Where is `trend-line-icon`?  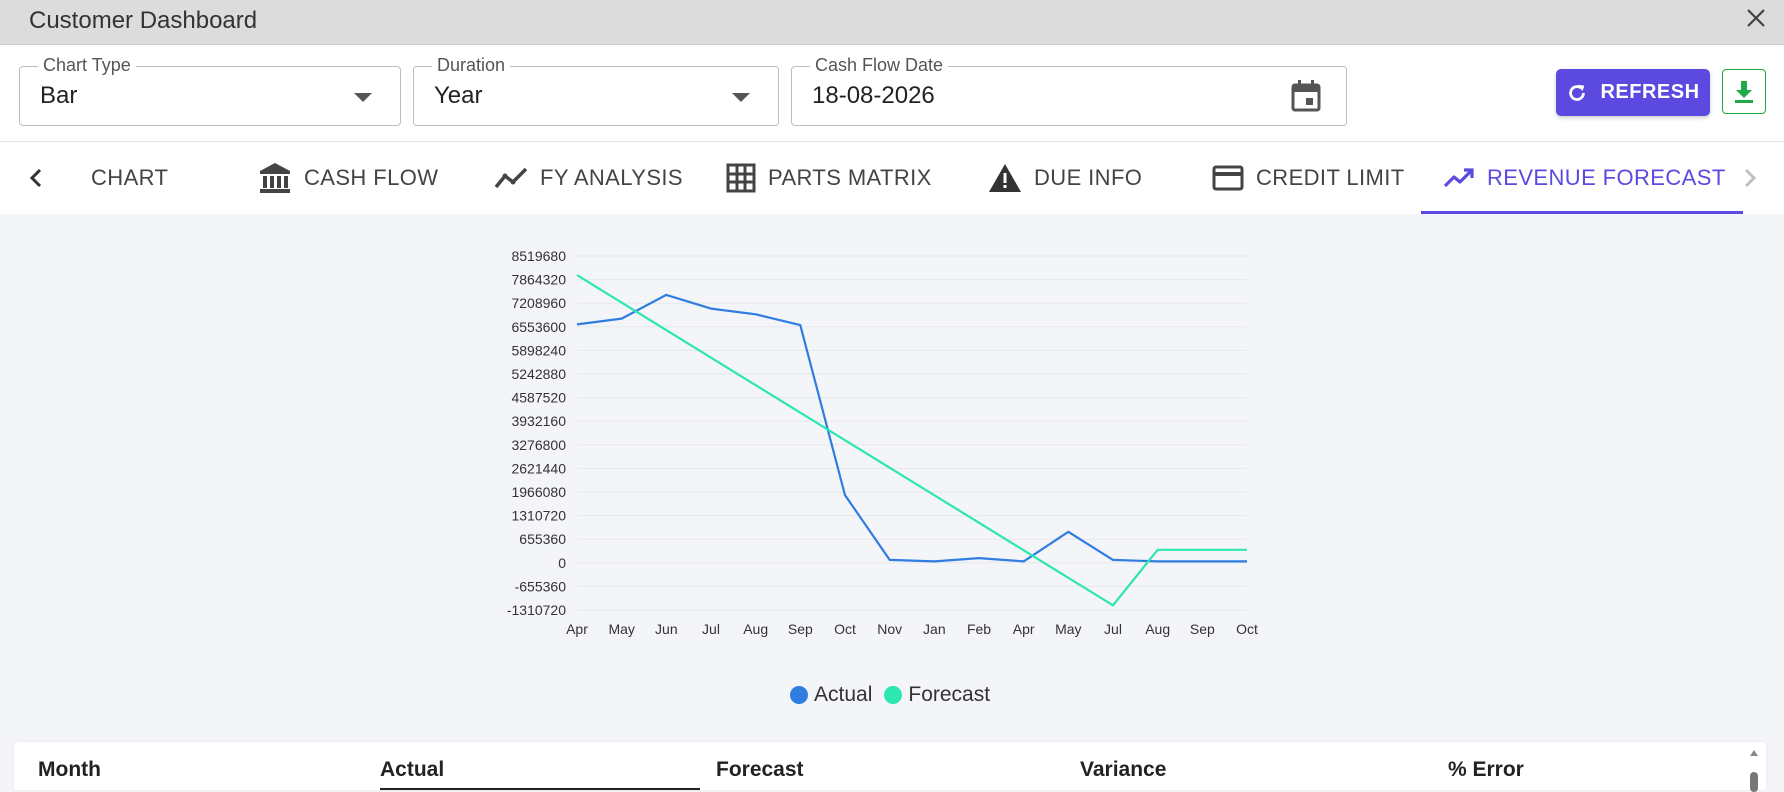
trend-line-icon is located at coordinates (511, 178).